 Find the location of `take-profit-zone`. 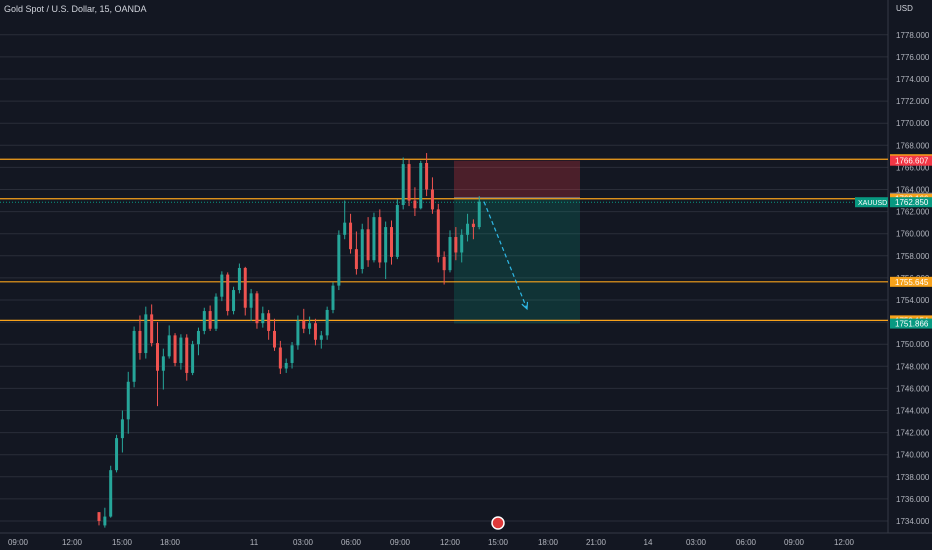

take-profit-zone is located at coordinates (517, 260).